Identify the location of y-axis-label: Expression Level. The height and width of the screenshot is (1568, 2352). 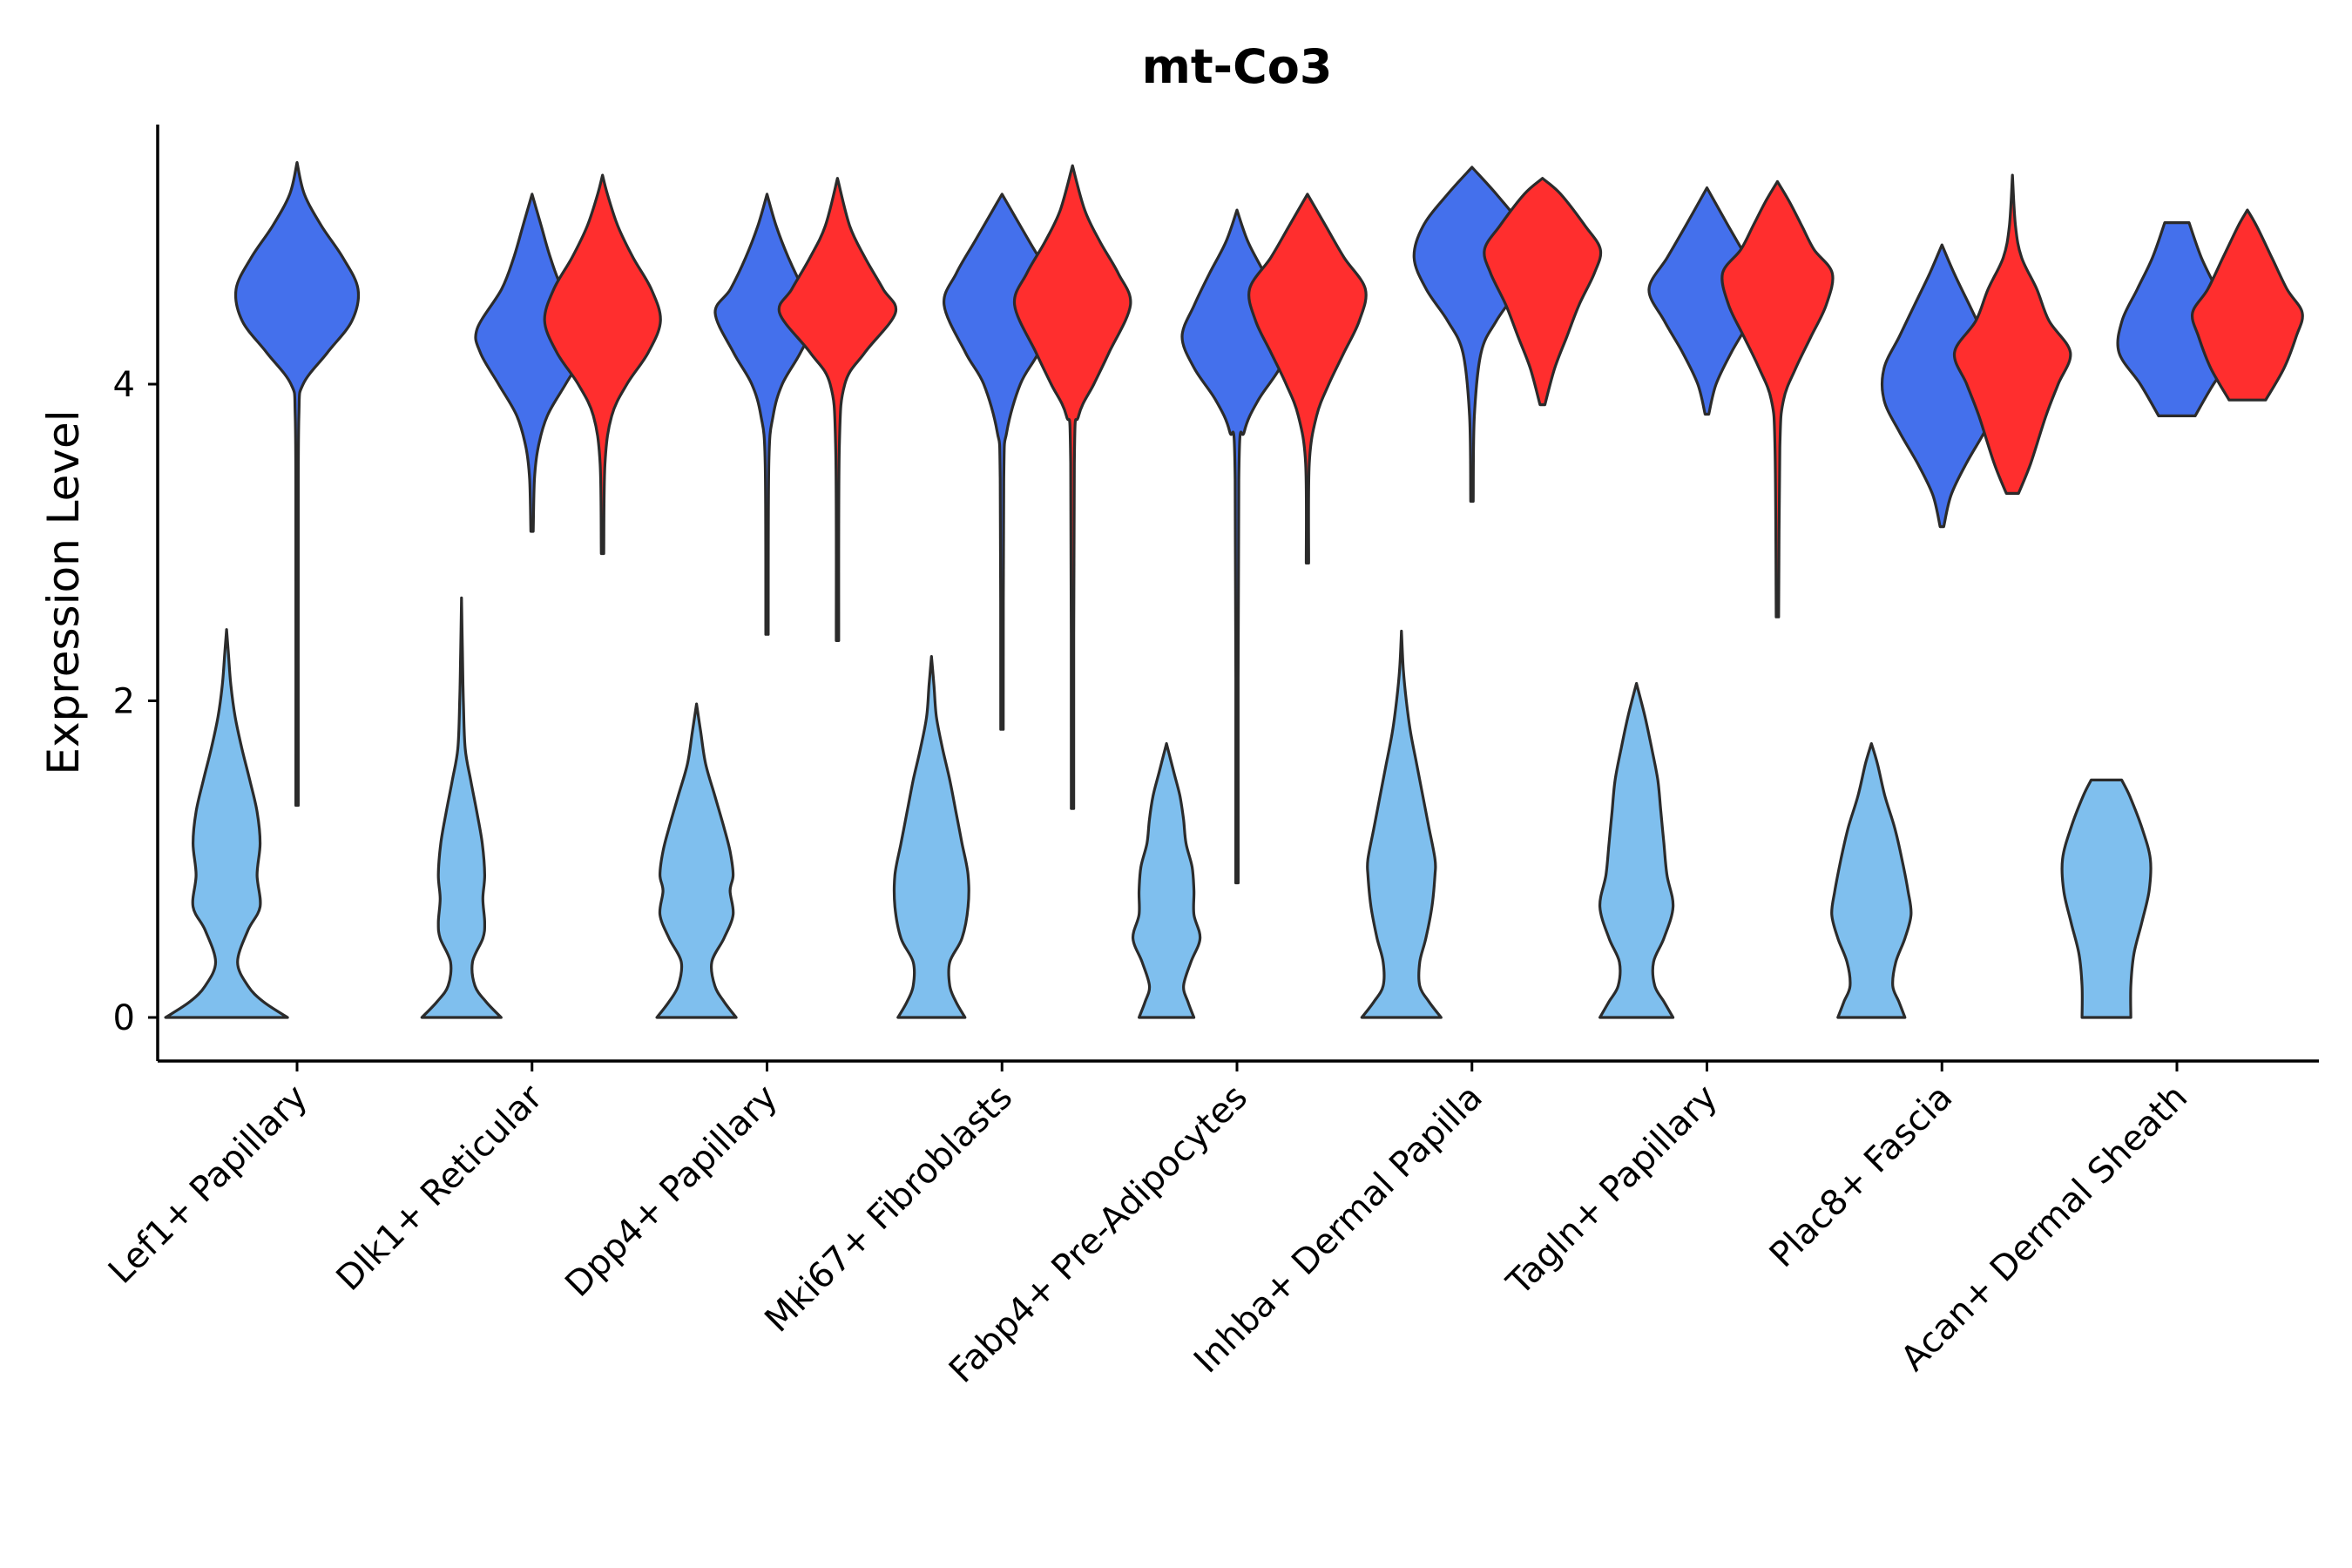
(64, 591).